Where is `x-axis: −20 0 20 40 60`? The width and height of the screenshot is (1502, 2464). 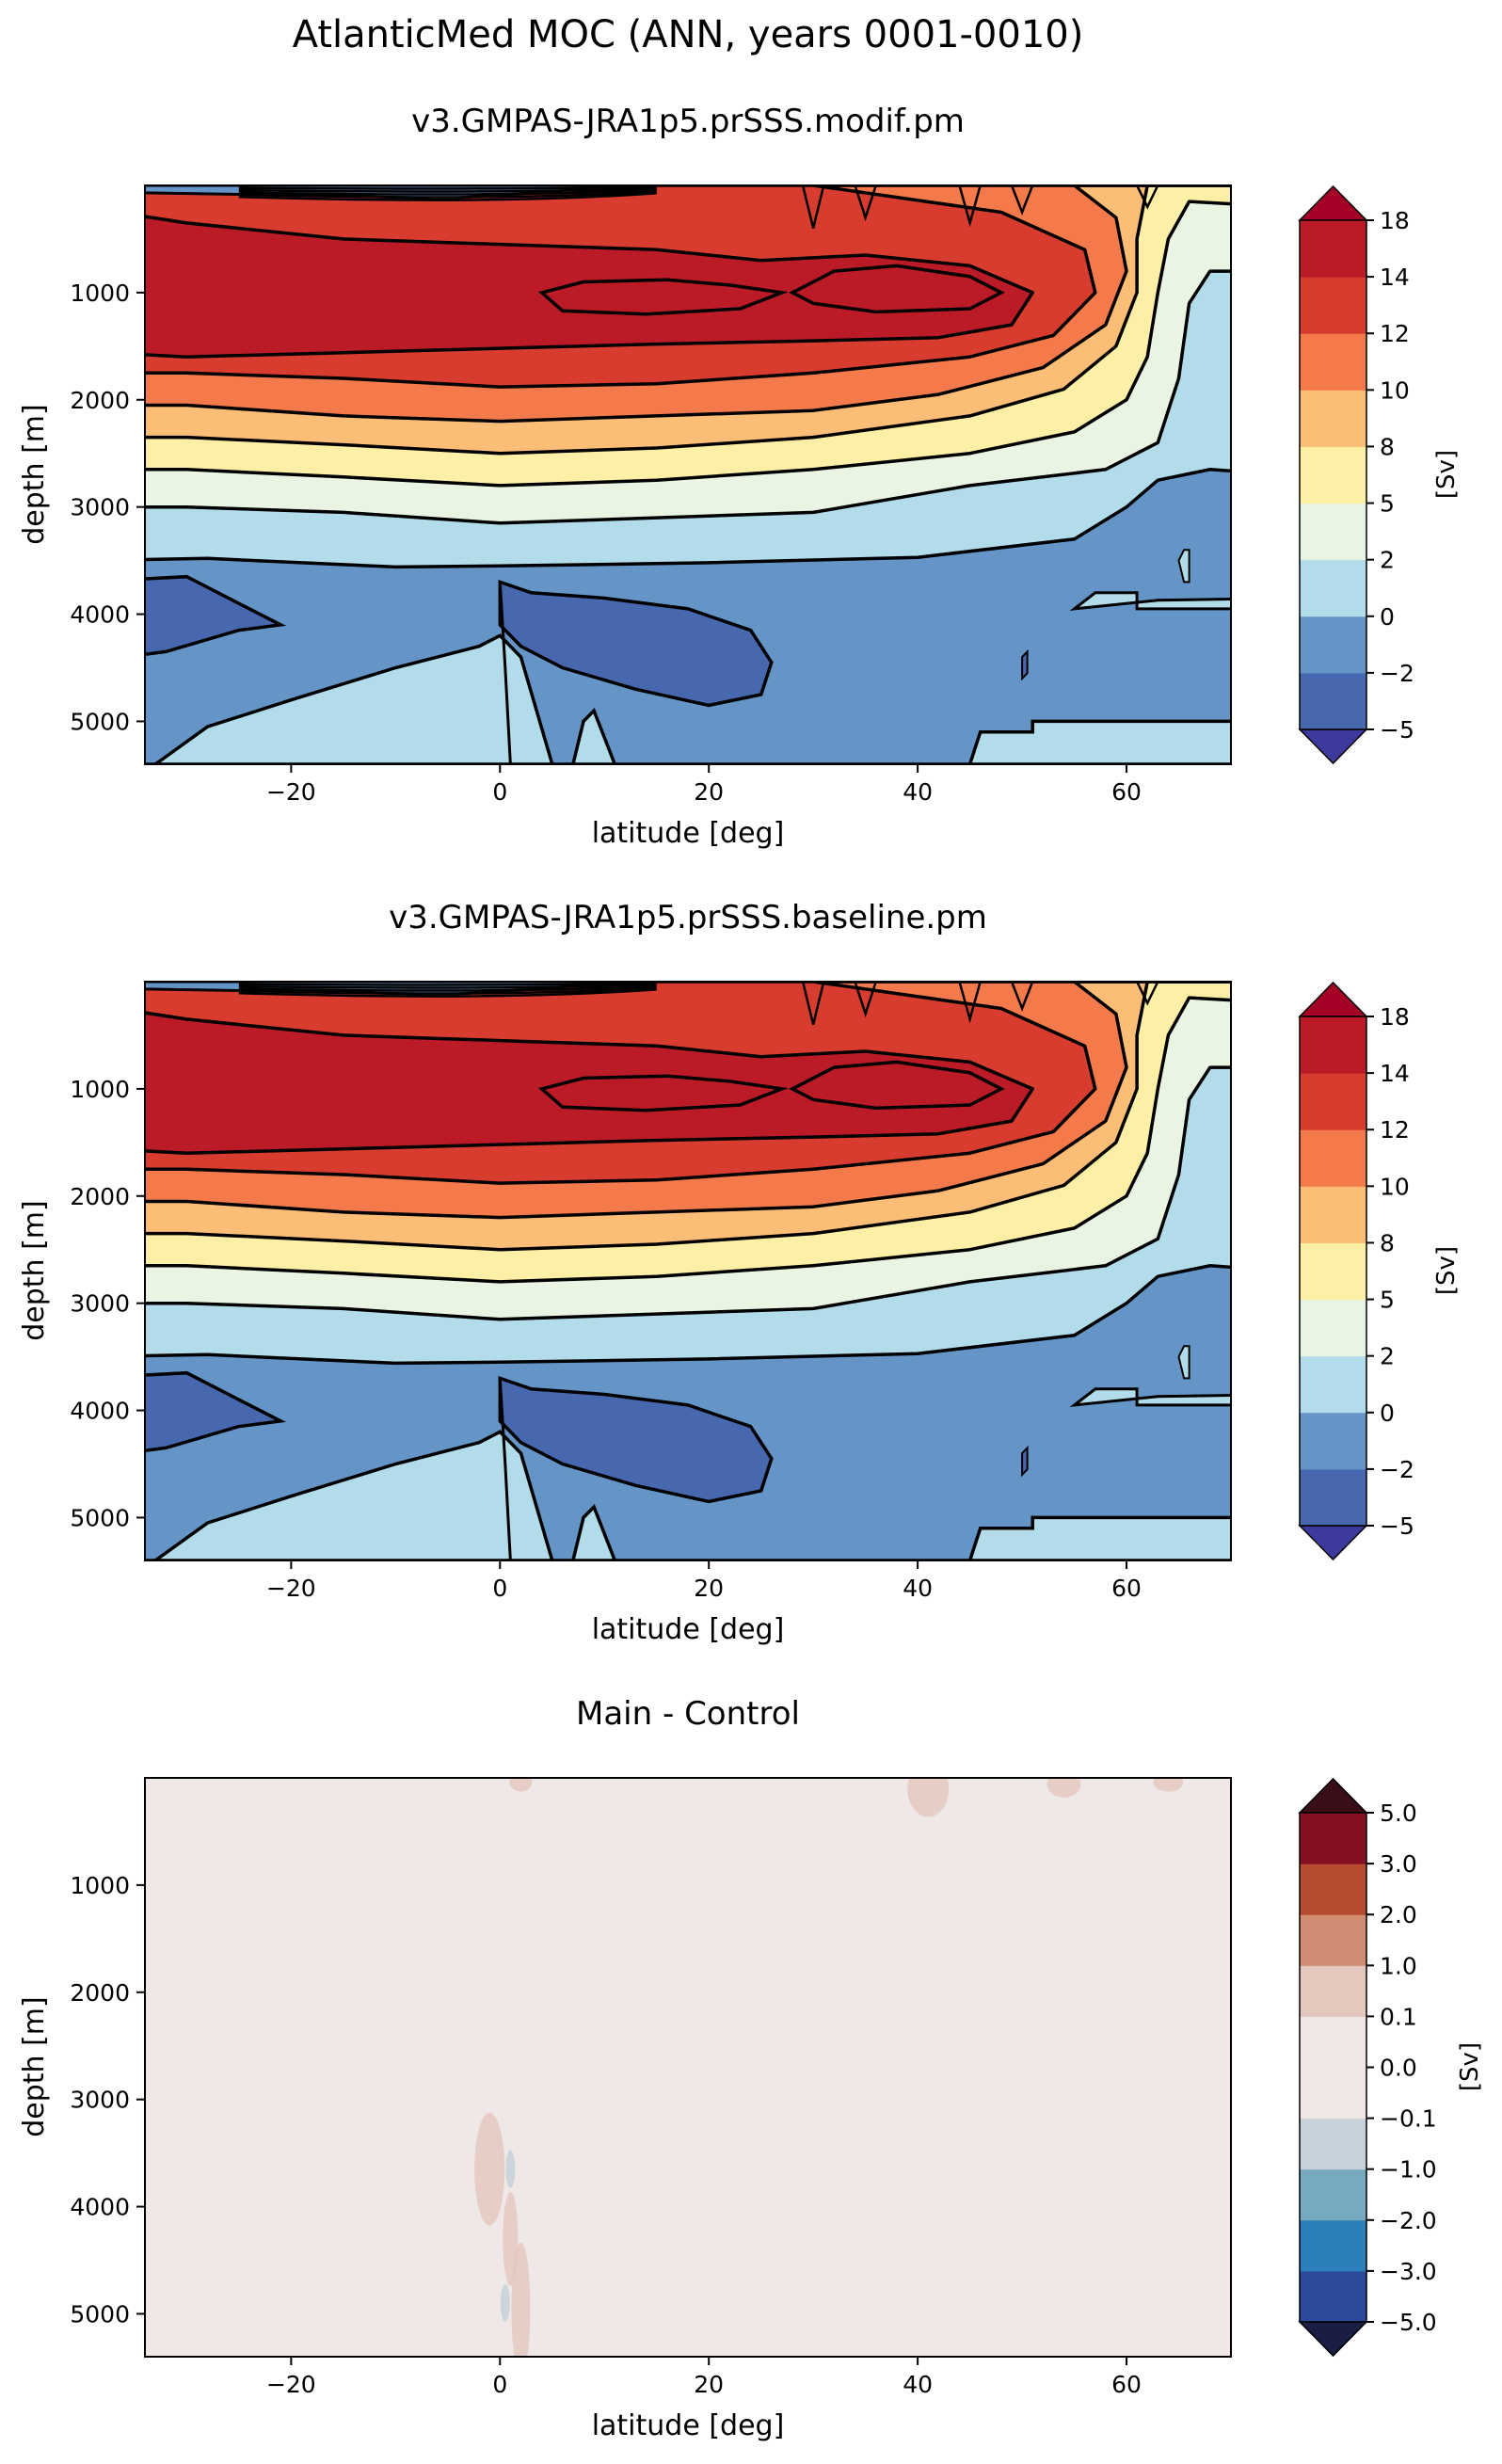
x-axis: −20 0 20 40 60 is located at coordinates (704, 2377).